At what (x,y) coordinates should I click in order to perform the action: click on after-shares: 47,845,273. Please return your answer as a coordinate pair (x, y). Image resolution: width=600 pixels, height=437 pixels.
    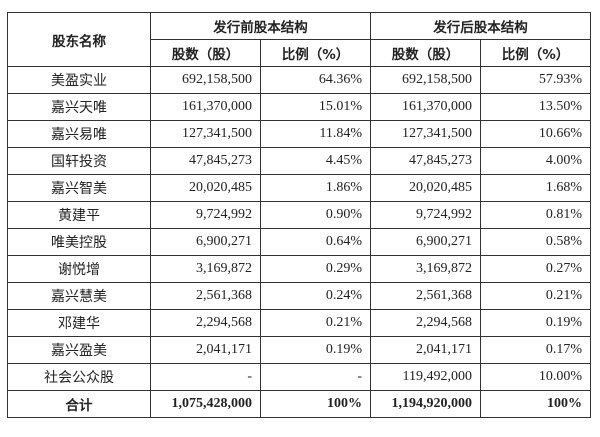
    Looking at the image, I should click on (425, 161).